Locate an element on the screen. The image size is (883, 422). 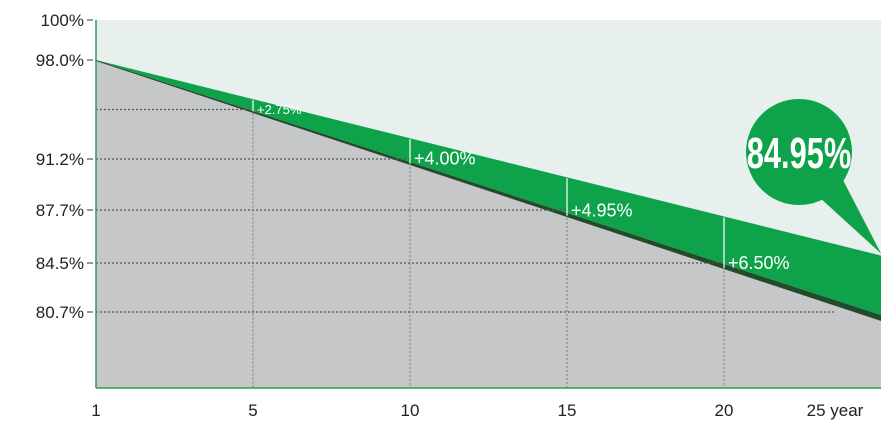
x-tick-label: 25 year is located at coordinates (835, 410).